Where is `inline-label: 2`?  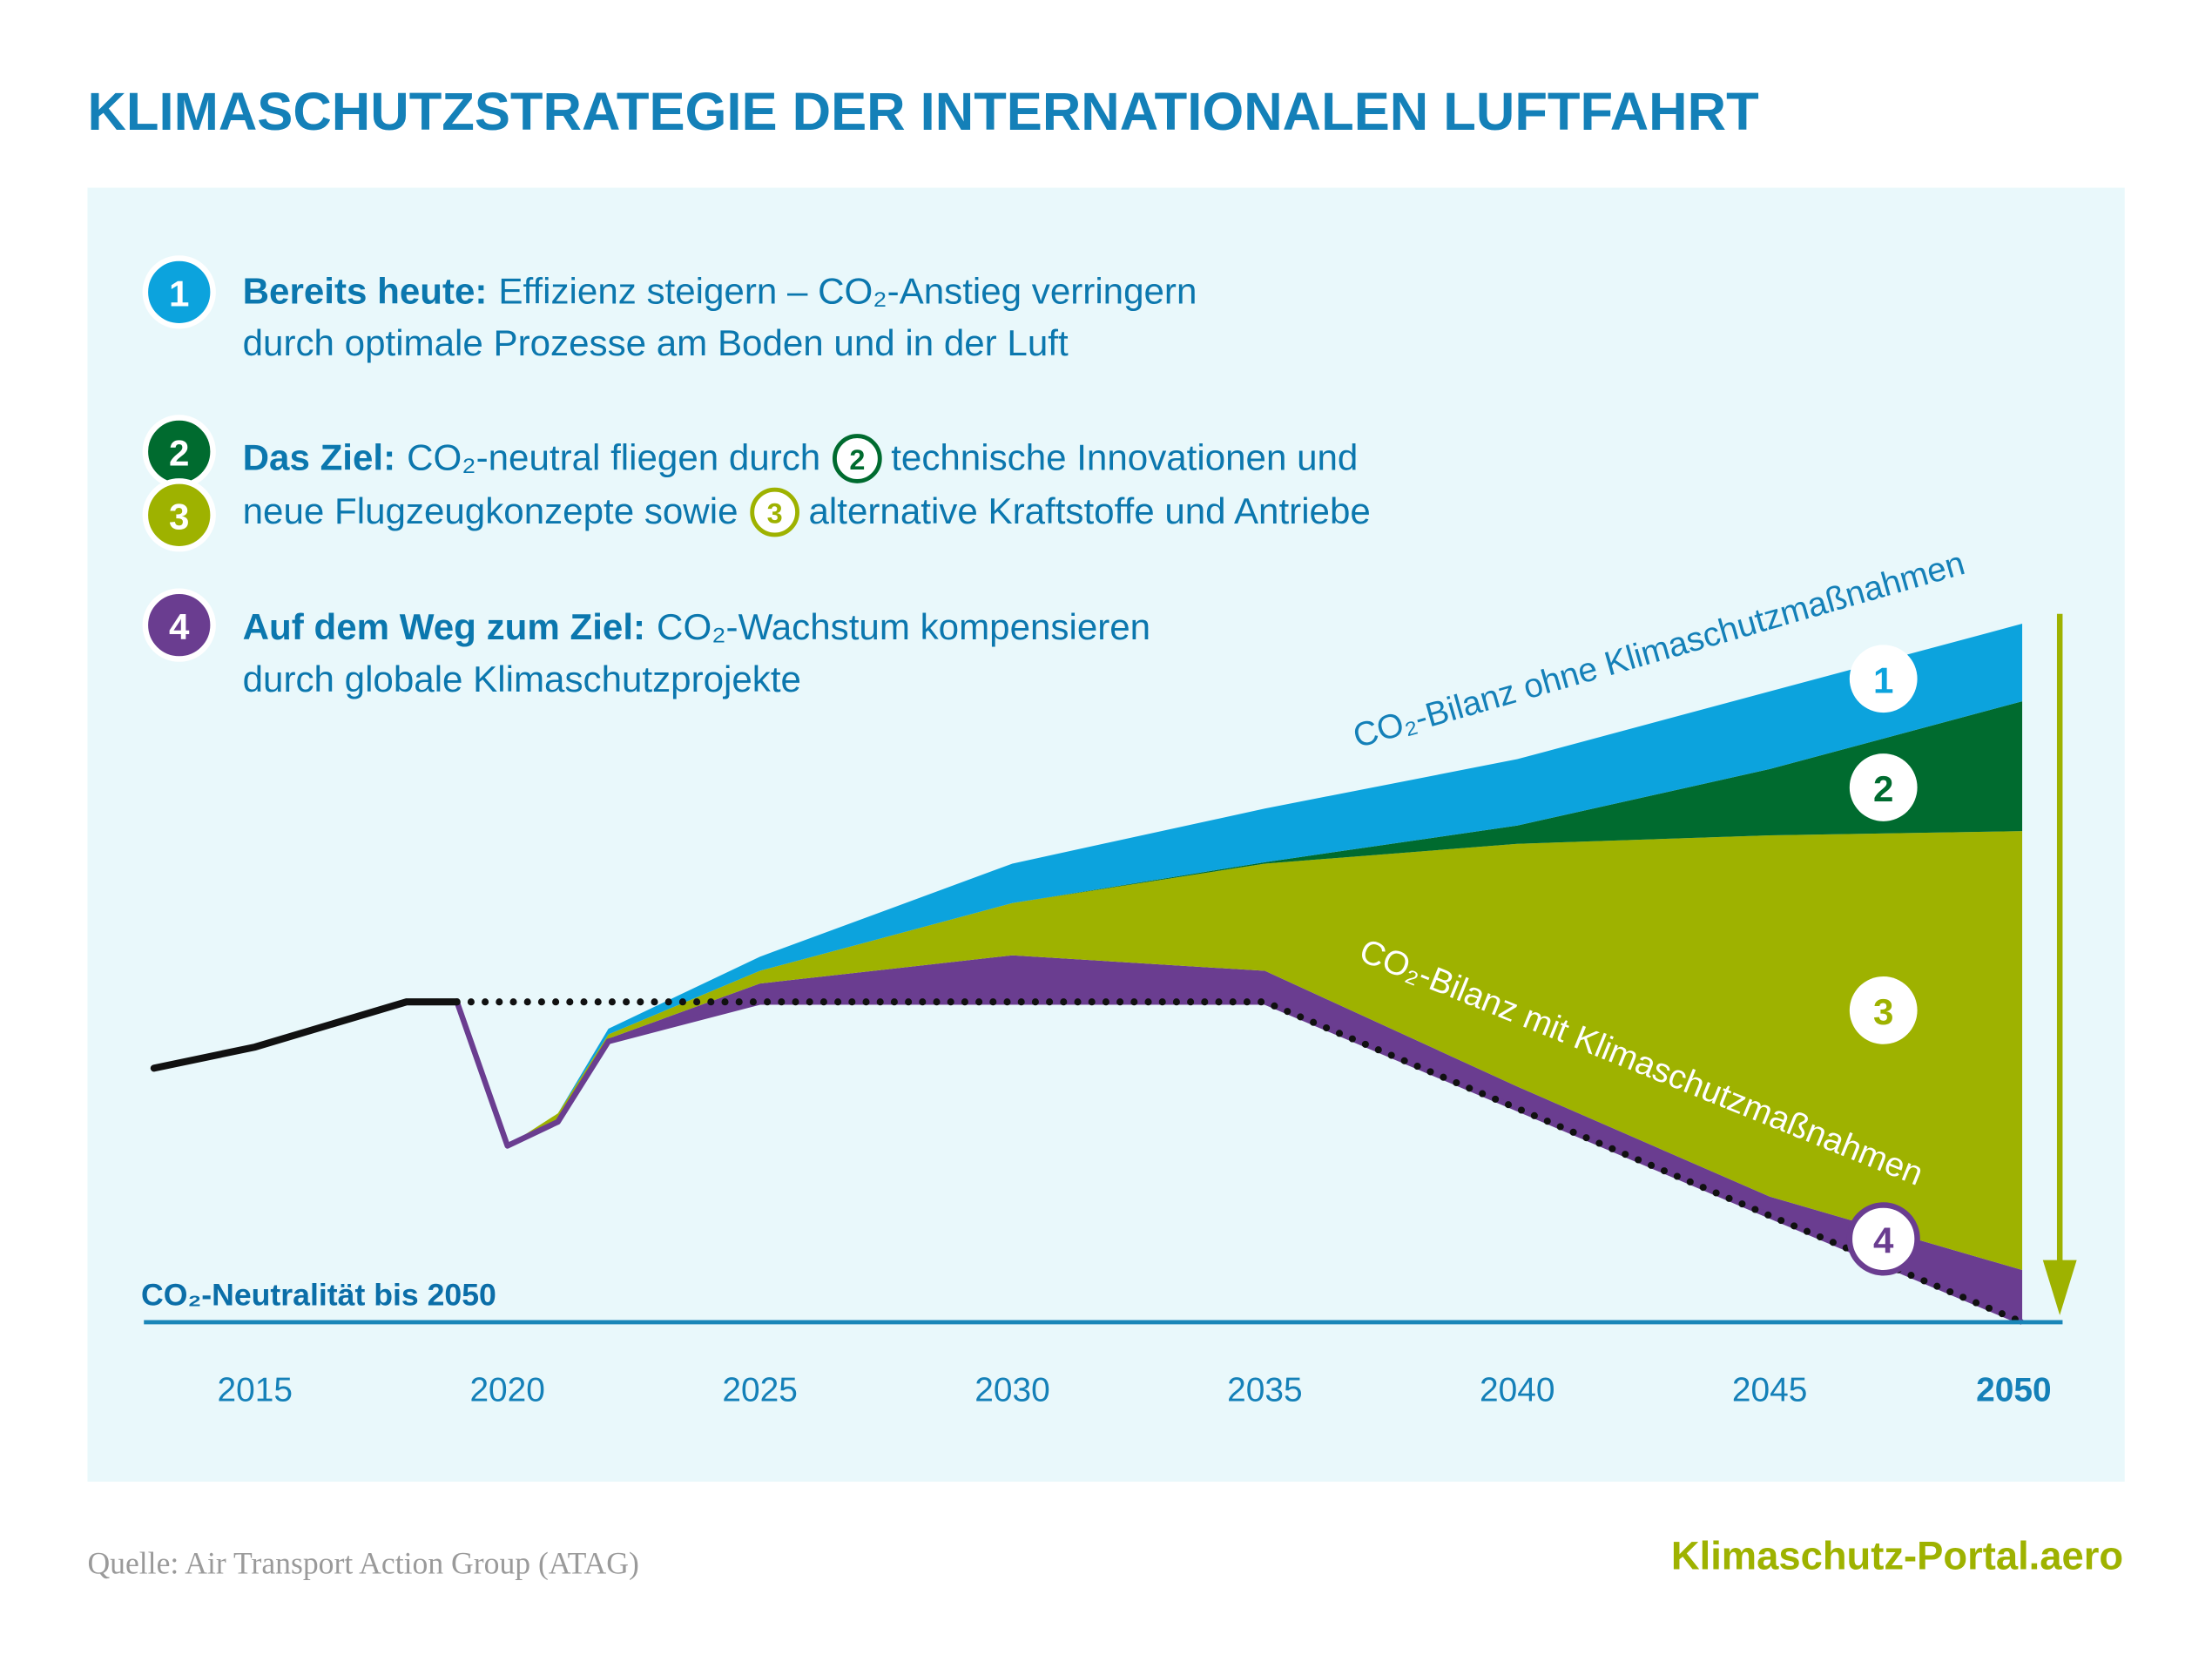
inline-label: 2 is located at coordinates (857, 460).